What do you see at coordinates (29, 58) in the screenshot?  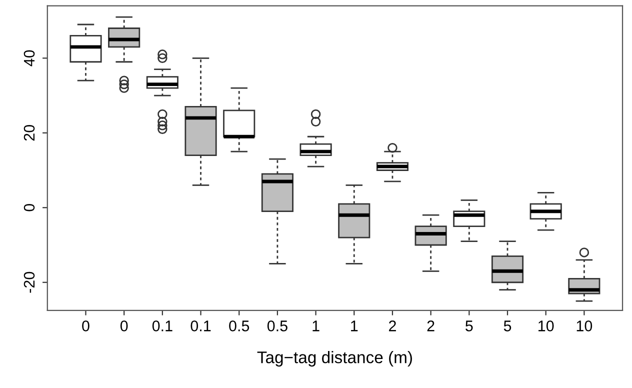 I see `y-tick-label: 40` at bounding box center [29, 58].